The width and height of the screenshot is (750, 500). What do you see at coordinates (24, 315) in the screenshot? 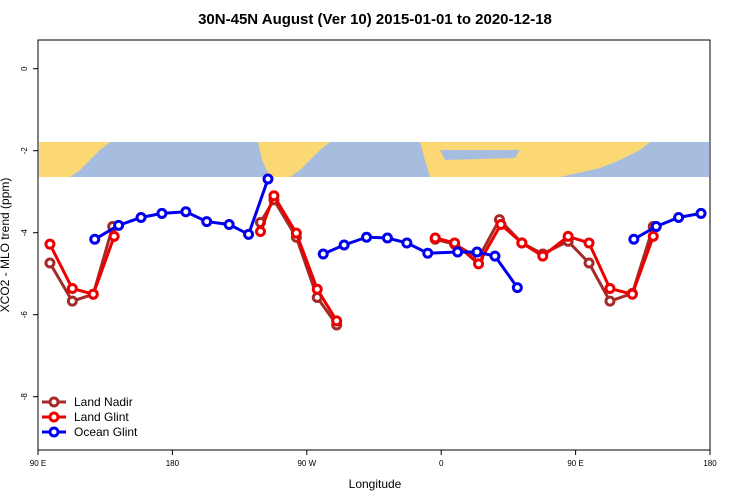
I see `y-tick-label: -6` at bounding box center [24, 315].